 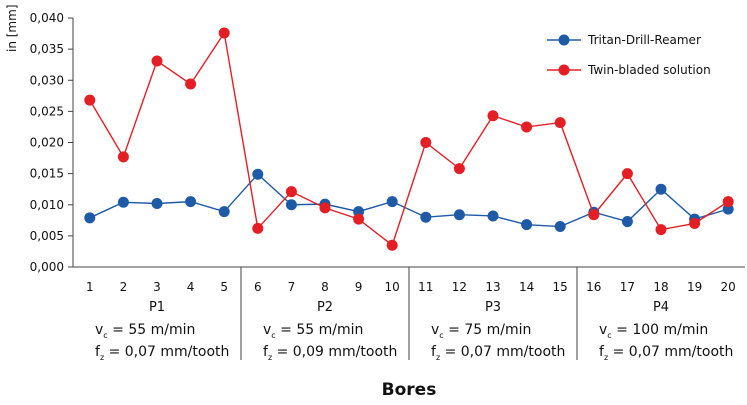 I want to click on x-tick-label: 19, so click(x=694, y=287).